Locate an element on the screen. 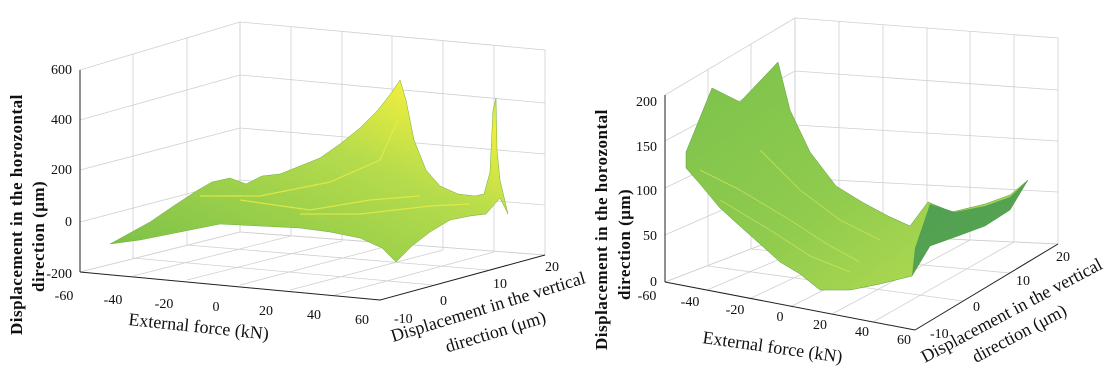 Image resolution: width=1110 pixels, height=380 pixels. left-z-ticks: 600 400 200 0 -200 is located at coordinates (59, 172).